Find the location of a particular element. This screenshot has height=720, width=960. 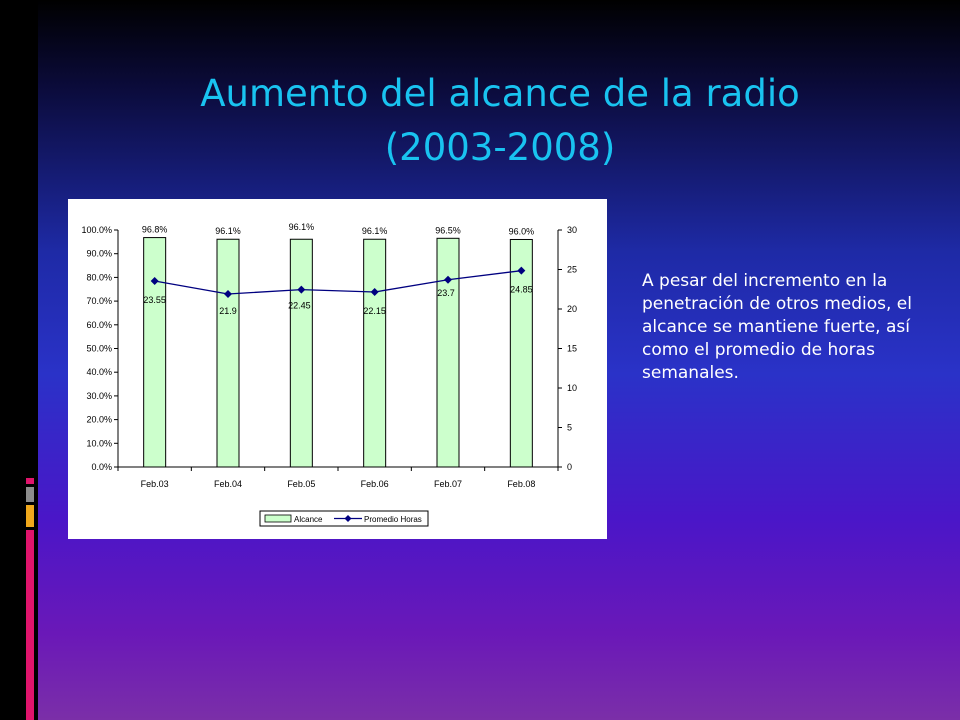

y-left-tick-label: 20.0% is located at coordinates (99, 420).